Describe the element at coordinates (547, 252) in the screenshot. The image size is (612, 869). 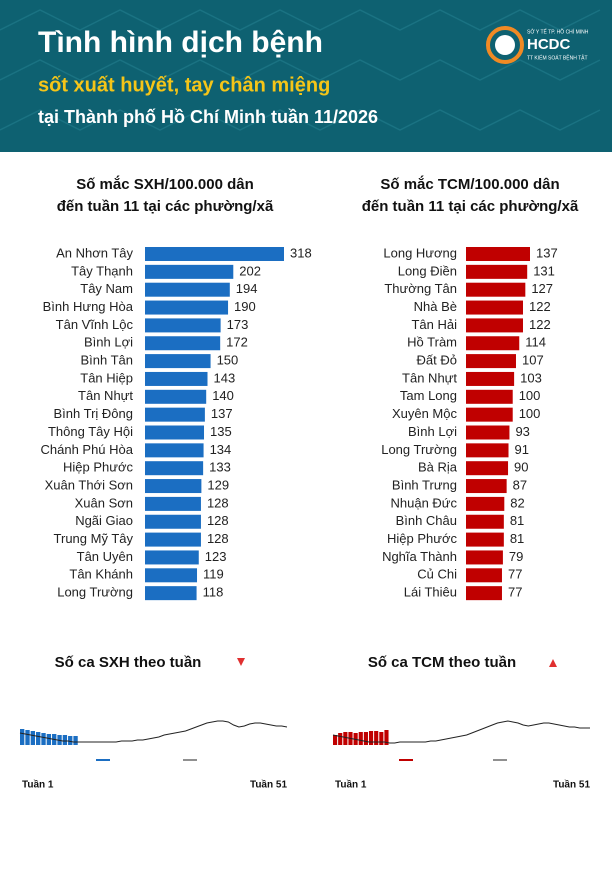
I see `value-label: 137` at that location.